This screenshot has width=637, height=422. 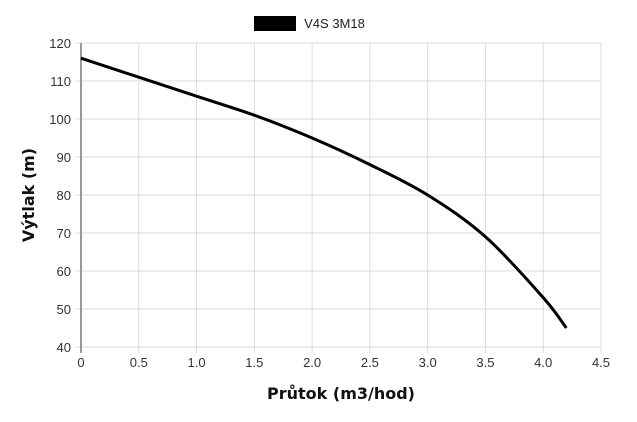 What do you see at coordinates (64, 195) in the screenshot?
I see `y-tick-label: 80` at bounding box center [64, 195].